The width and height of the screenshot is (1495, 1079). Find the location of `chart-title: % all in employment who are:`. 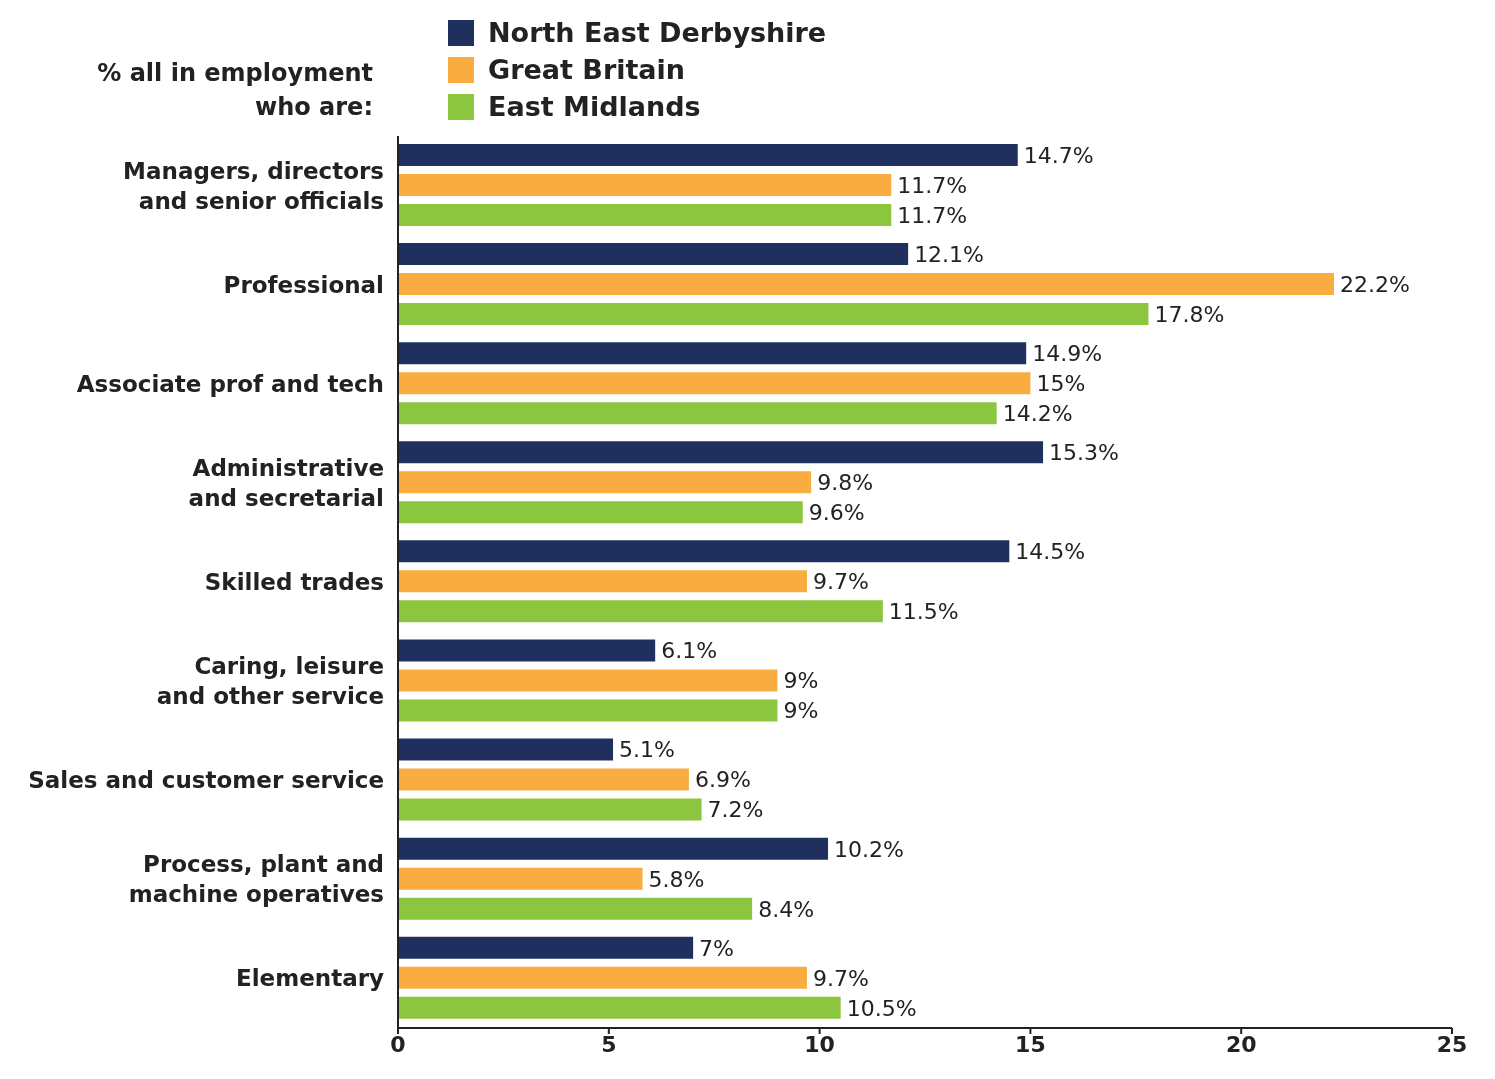

chart-title: % all in employment who are: is located at coordinates (234, 90).